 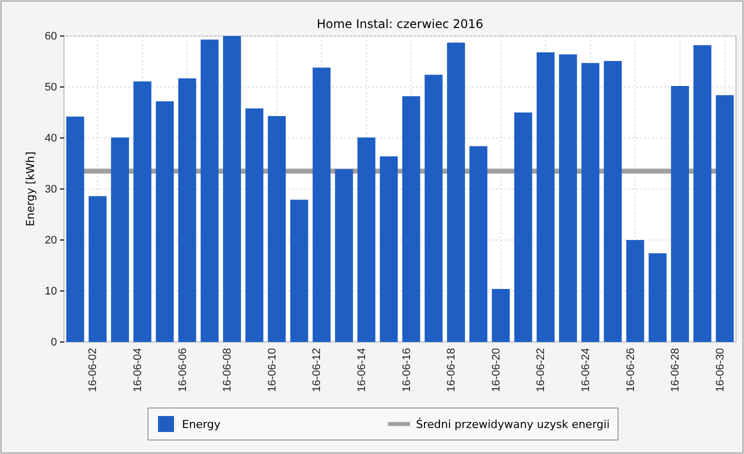 I want to click on x-tick-label: 16-06-26, so click(x=630, y=370).